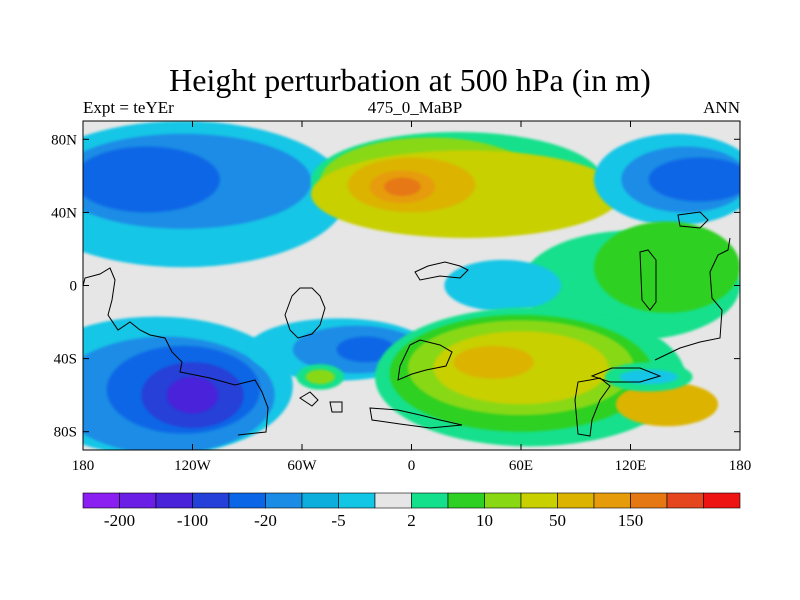  Describe the element at coordinates (128, 107) in the screenshot. I see `left-subtitle: Expt = teYEr` at that location.